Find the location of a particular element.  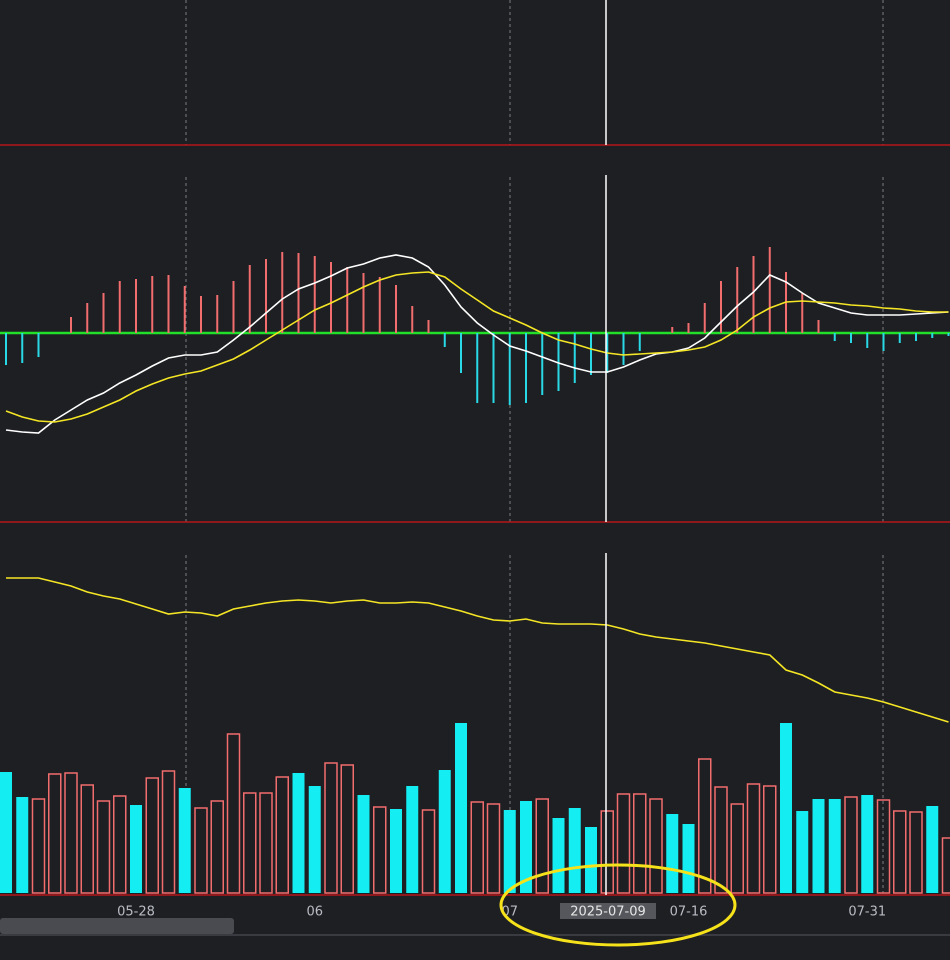

x-tick-label: 05-28 is located at coordinates (136, 912).